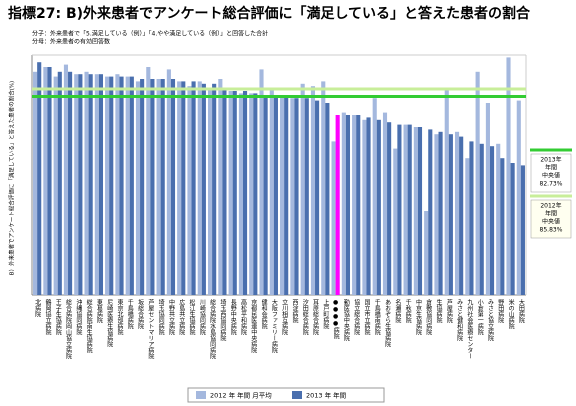  I want to click on x-tick-label: 健和会病院, so click(263, 314).